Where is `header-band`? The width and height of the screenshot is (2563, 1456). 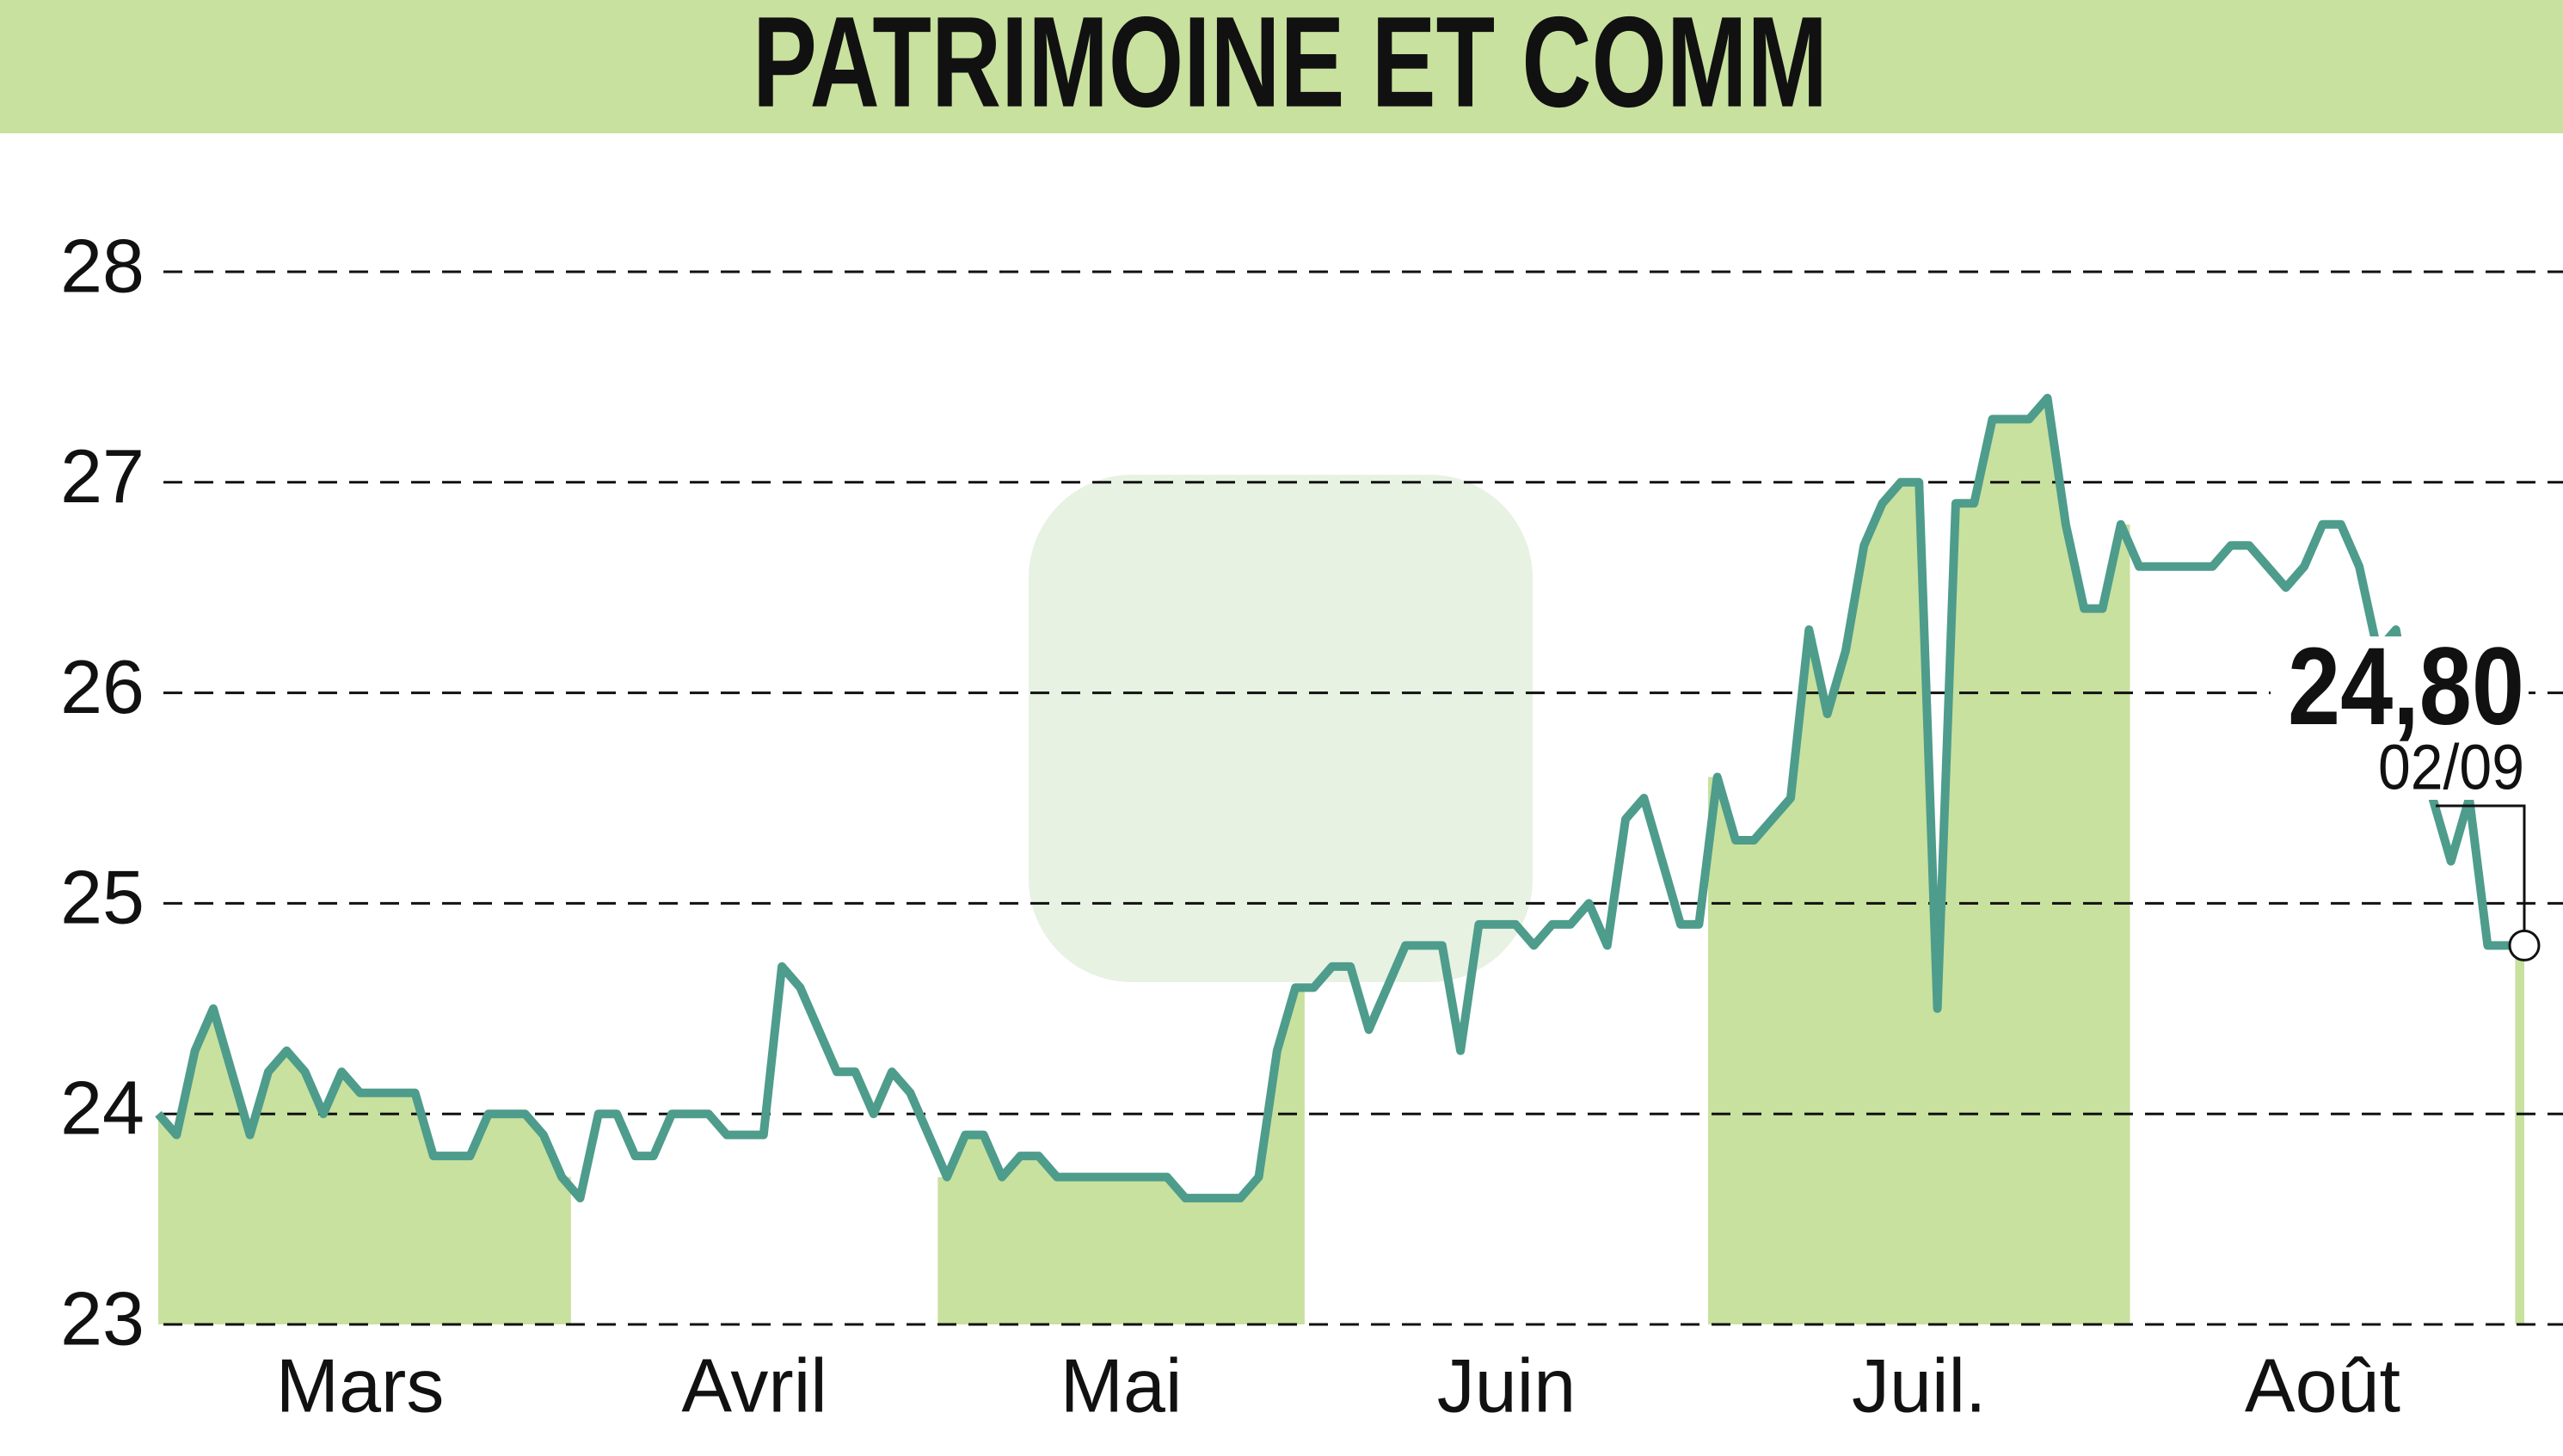
header-band is located at coordinates (1281, 67).